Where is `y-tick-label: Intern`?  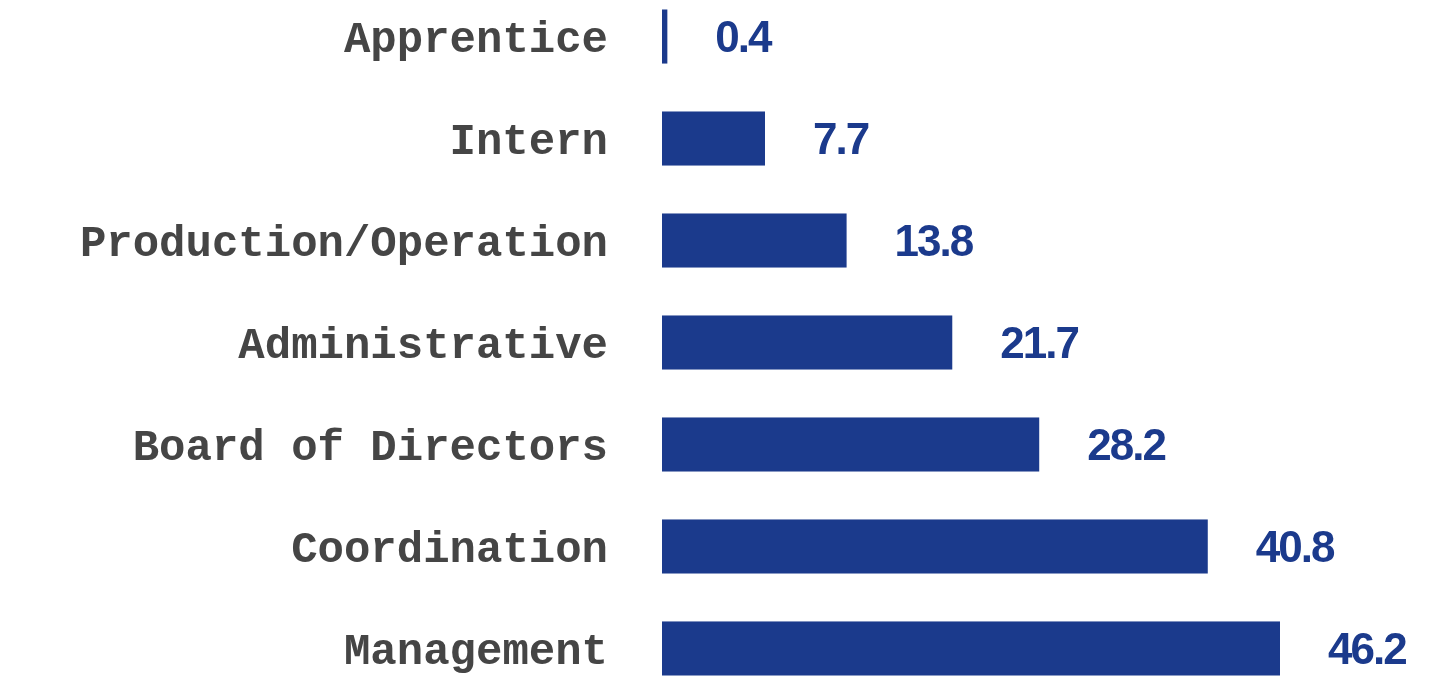 y-tick-label: Intern is located at coordinates (528, 141).